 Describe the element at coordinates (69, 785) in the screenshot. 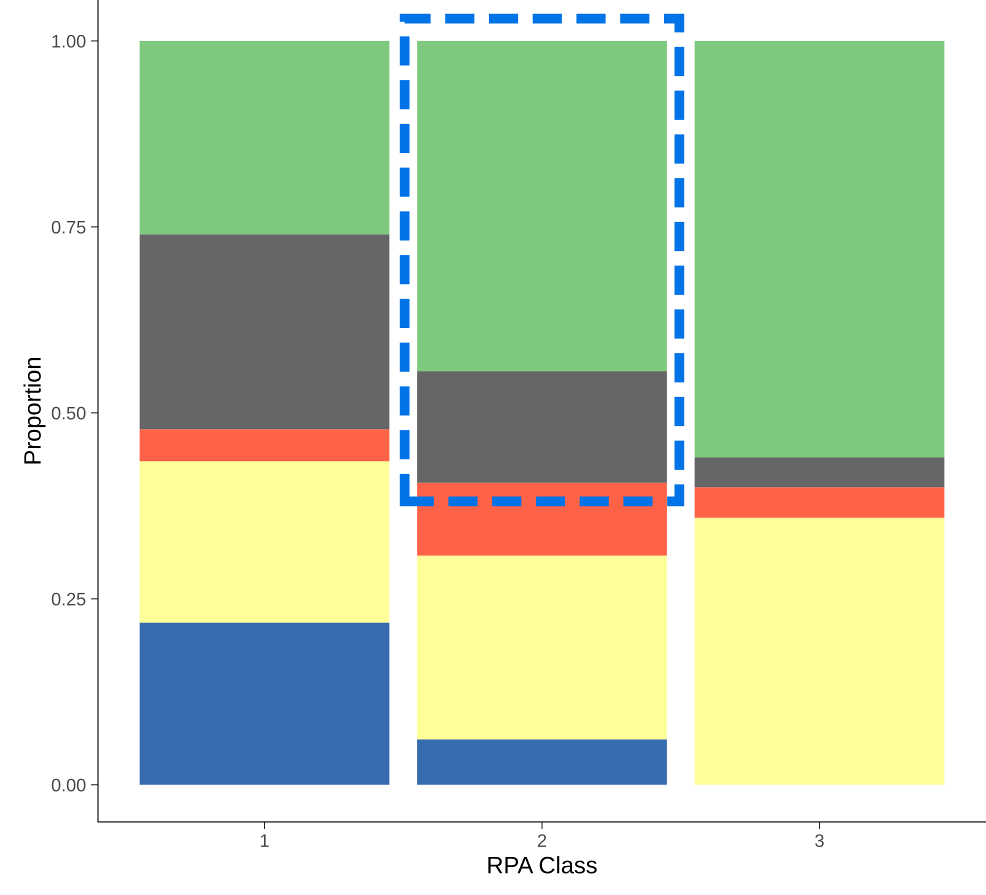

I see `y-tick-label: 0.00` at that location.